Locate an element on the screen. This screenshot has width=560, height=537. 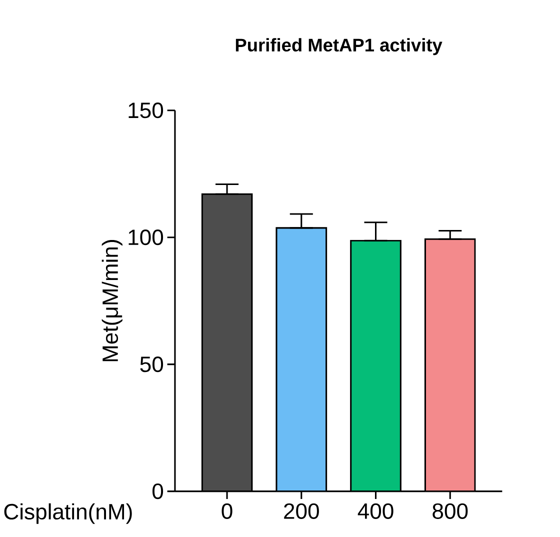
x-tick-label: 800 is located at coordinates (450, 511).